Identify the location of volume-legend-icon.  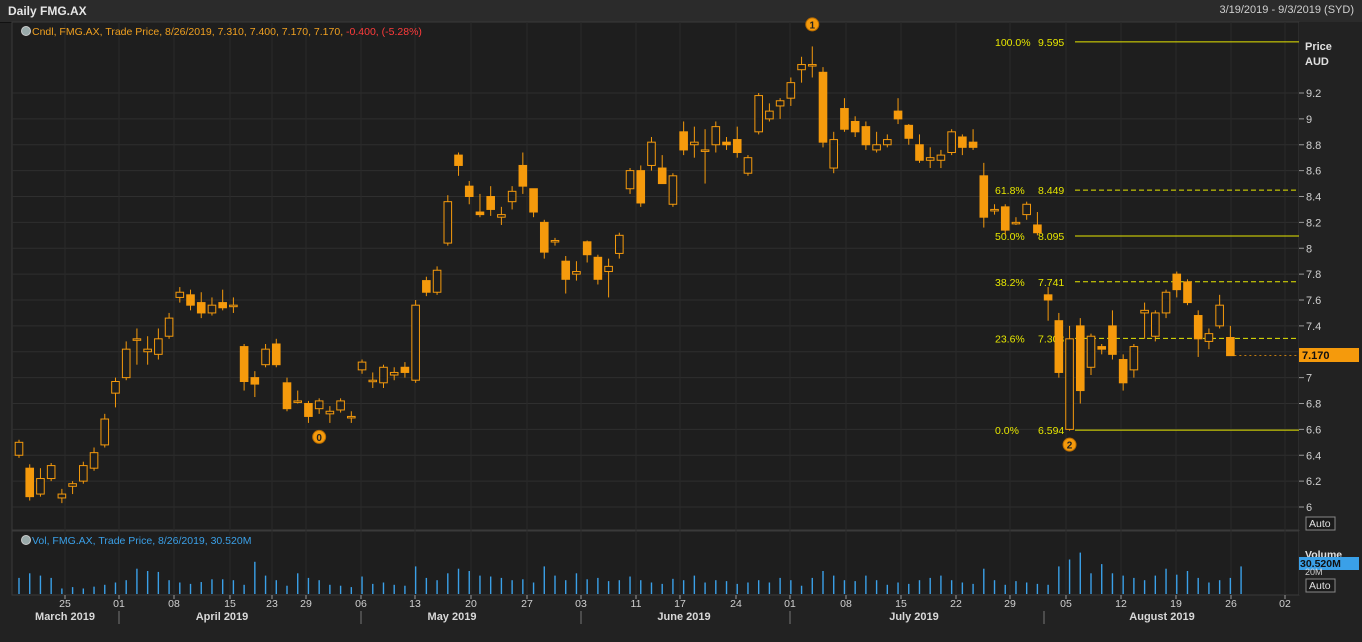
(26, 540).